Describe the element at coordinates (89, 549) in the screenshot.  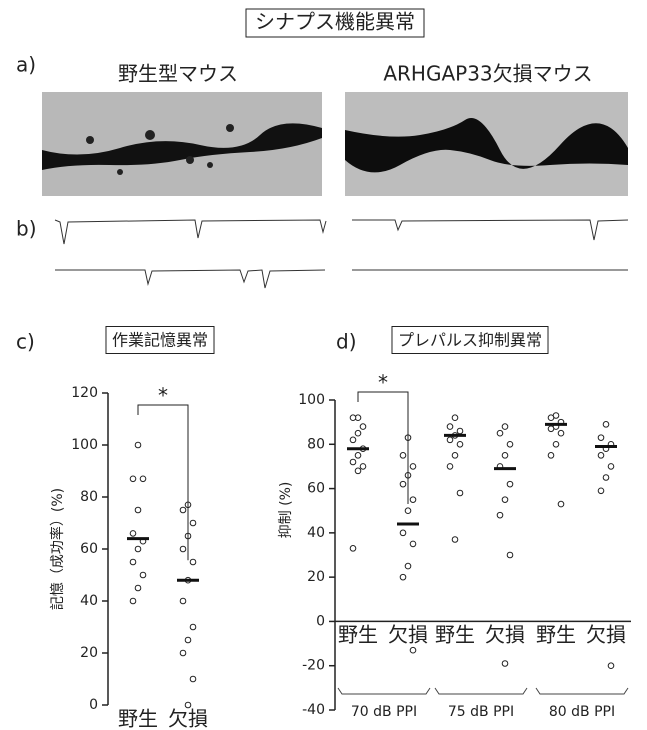
I see `y-tick-label: 60` at that location.